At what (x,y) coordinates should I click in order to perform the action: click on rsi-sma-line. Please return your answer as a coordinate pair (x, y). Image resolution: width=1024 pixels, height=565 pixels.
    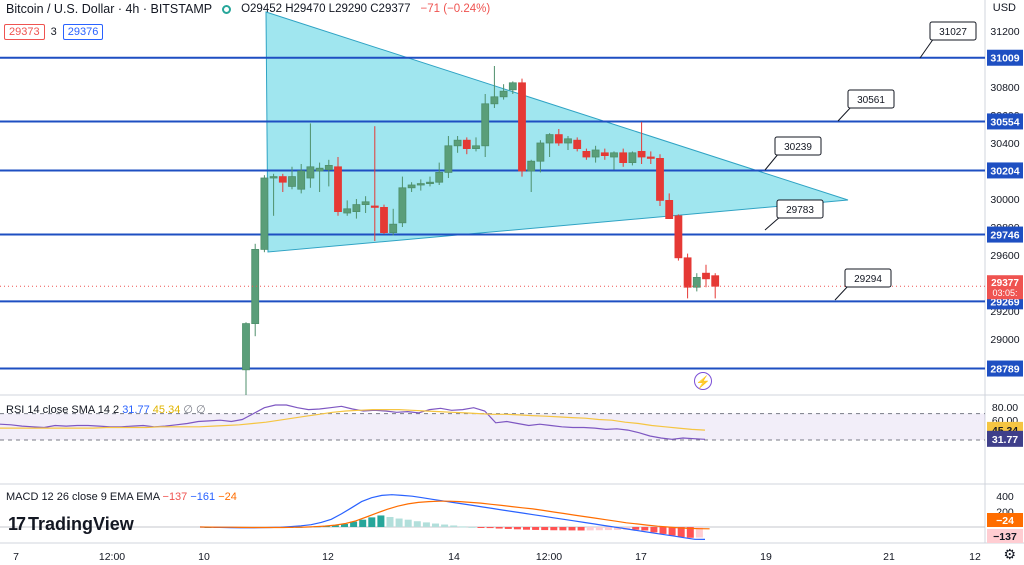
    Looking at the image, I should click on (353, 420).